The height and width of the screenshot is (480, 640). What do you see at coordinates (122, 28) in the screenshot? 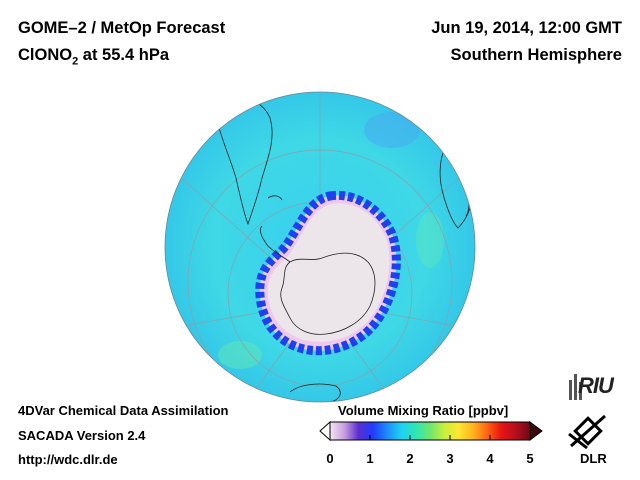
I see `title: GOME–2 / MetOp Forecast` at bounding box center [122, 28].